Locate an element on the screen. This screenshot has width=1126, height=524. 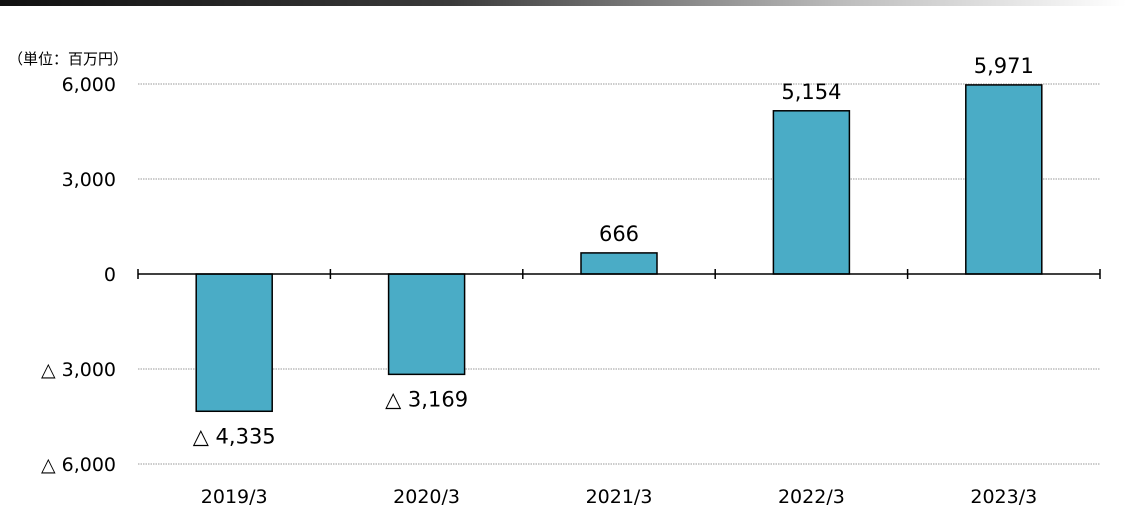
x-tick-label: 2022/3 is located at coordinates (811, 497).